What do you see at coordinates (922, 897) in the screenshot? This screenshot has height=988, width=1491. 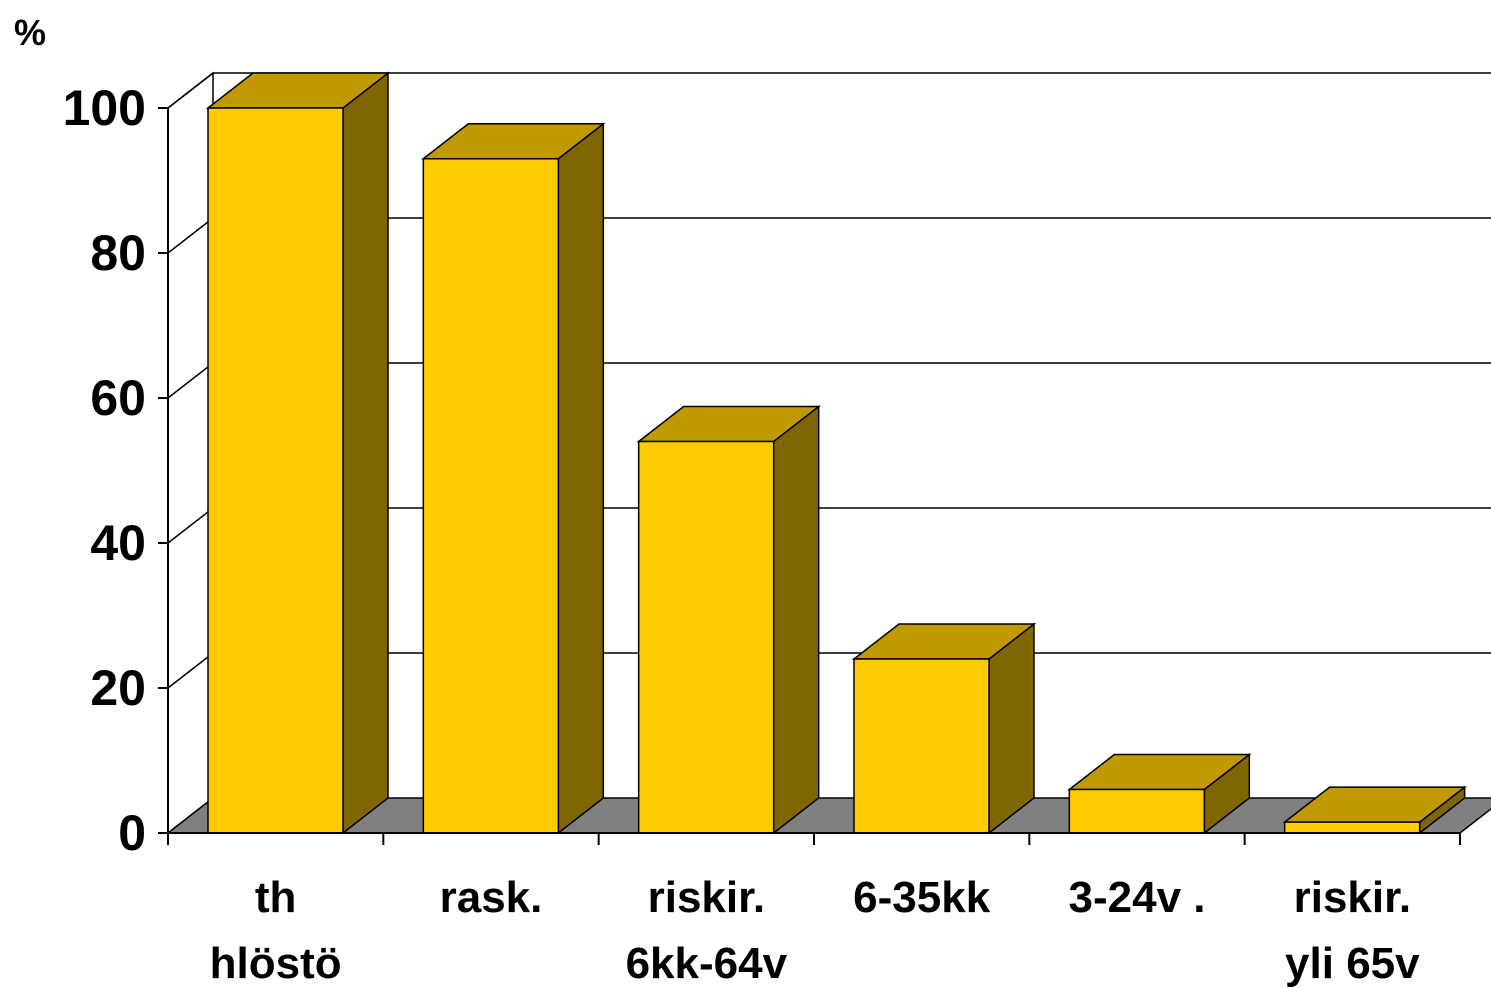 I see `x-tick-label: 6-35kk` at bounding box center [922, 897].